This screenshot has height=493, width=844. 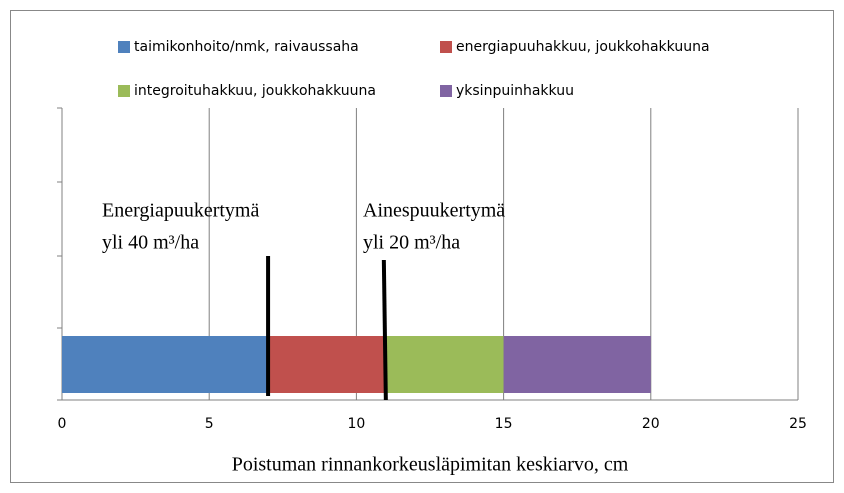 What do you see at coordinates (150, 243) in the screenshot?
I see `annotation: yli 40 m³/ha` at bounding box center [150, 243].